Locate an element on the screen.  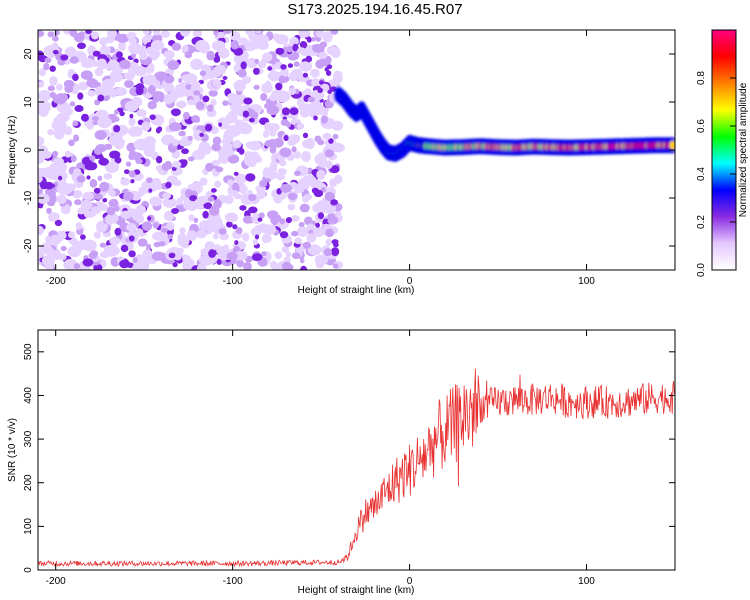
snr-x-tick-label: 0 is located at coordinates (410, 581).